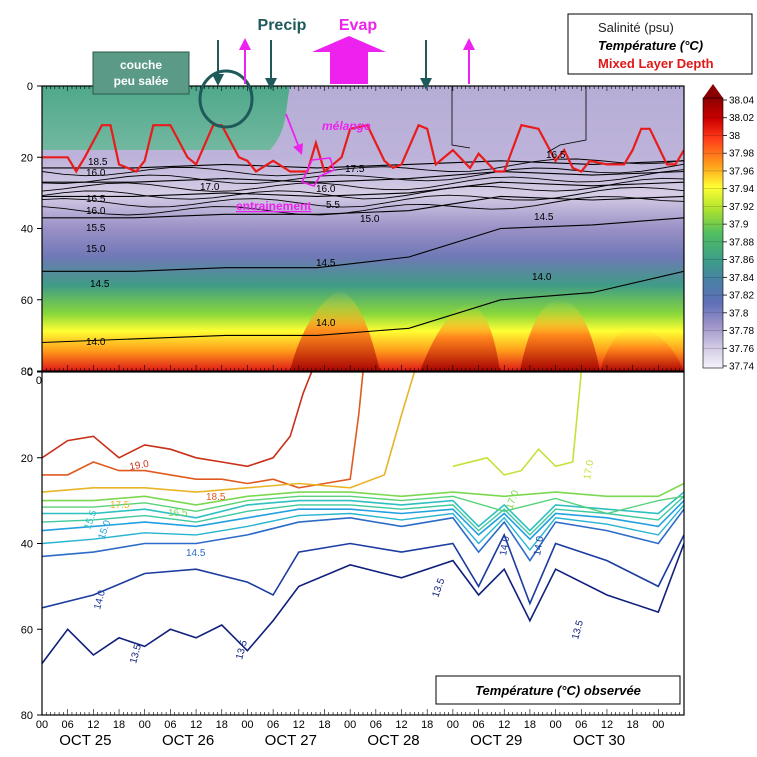  I want to click on contour-label: 15.0, so click(370, 219).